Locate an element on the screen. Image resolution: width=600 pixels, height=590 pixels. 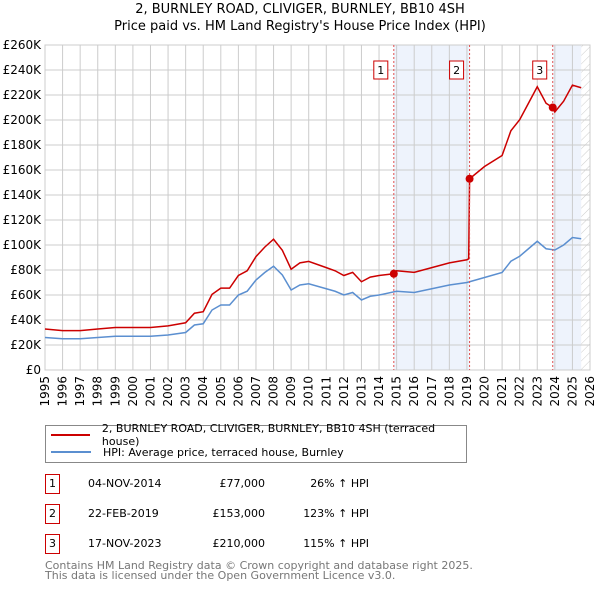
x-tick-label: 2020 is located at coordinates (485, 391).